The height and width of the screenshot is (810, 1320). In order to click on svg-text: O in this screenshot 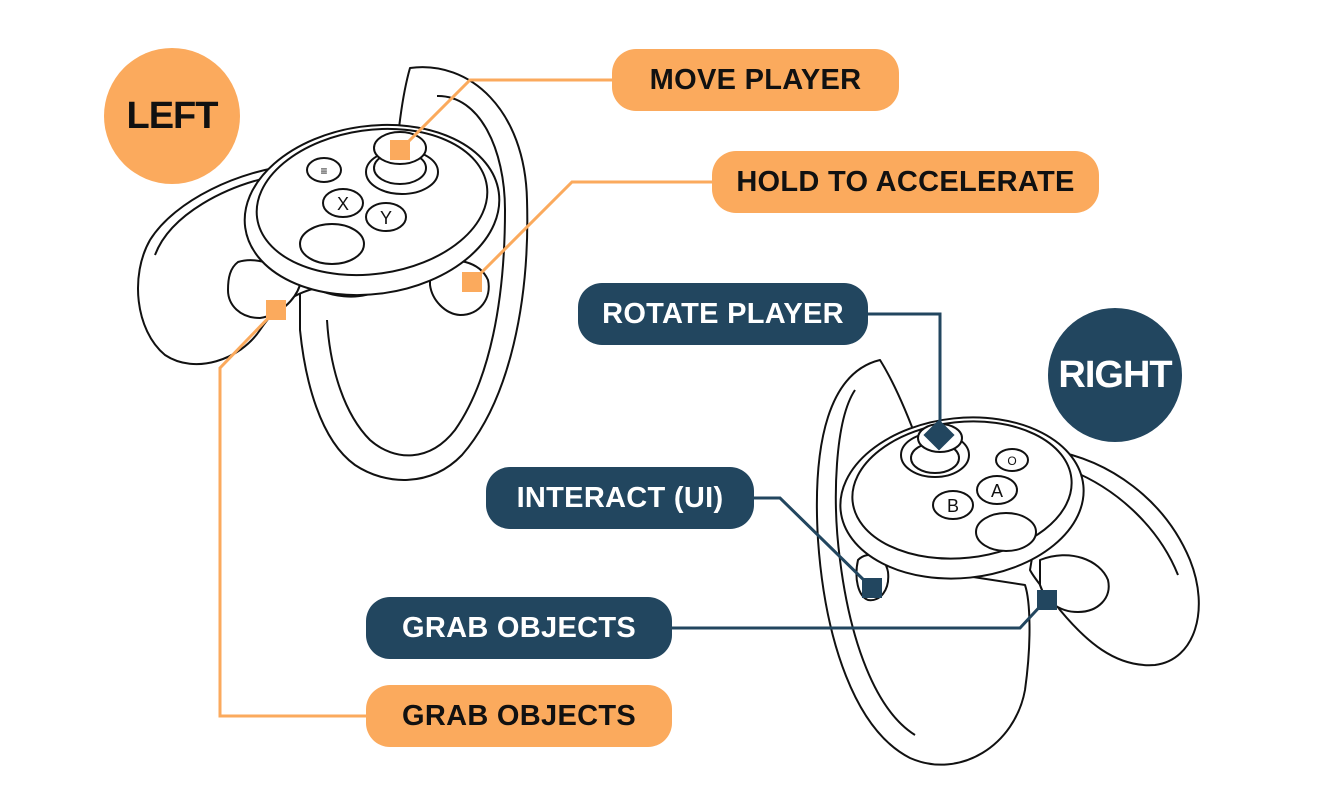, I will do `click(1011, 461)`.